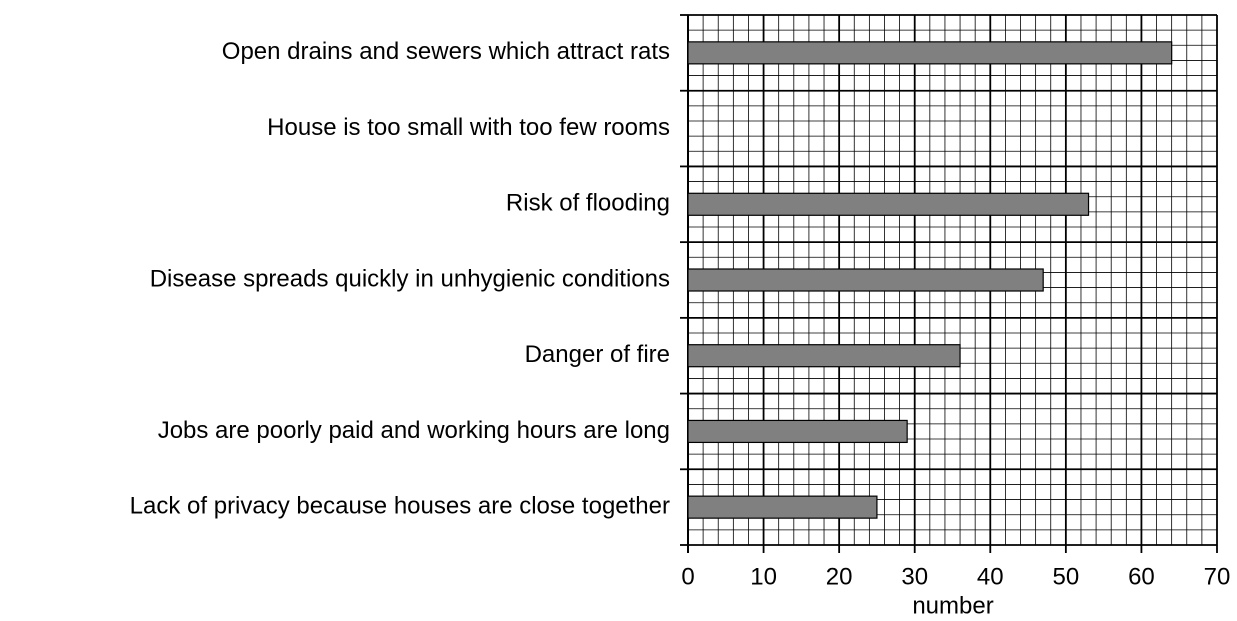 Image resolution: width=1237 pixels, height=621 pixels. Describe the element at coordinates (1217, 576) in the screenshot. I see `x-tick-label: 70` at that location.